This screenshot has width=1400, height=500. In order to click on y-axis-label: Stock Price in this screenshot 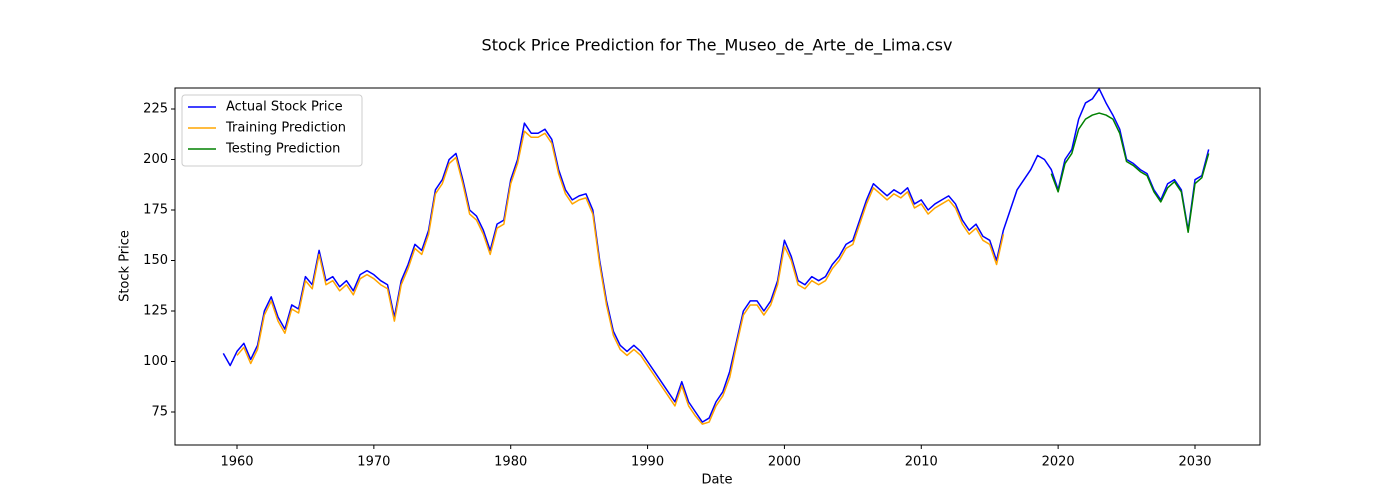, I will do `click(125, 266)`.